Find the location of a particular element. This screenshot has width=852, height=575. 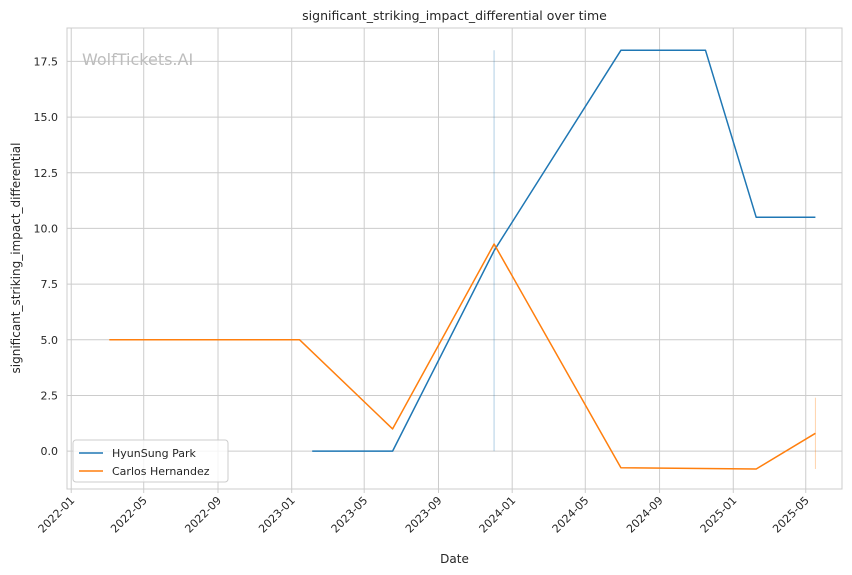

y-axis-ticks: 0.0 2.5 5.0 7.5 10.0 12.5 15.0 17.5 is located at coordinates (46, 256).